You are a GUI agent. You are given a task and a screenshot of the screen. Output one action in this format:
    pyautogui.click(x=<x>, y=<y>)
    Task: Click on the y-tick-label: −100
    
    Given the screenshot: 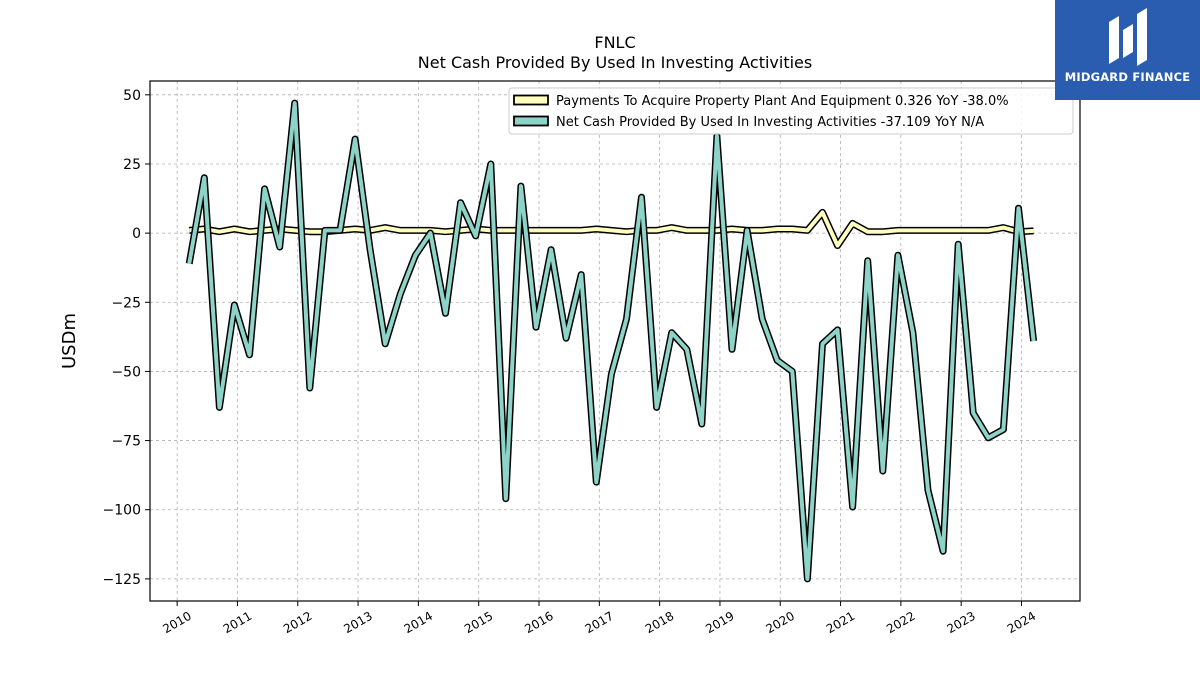 What is the action you would take?
    pyautogui.click(x=122, y=511)
    